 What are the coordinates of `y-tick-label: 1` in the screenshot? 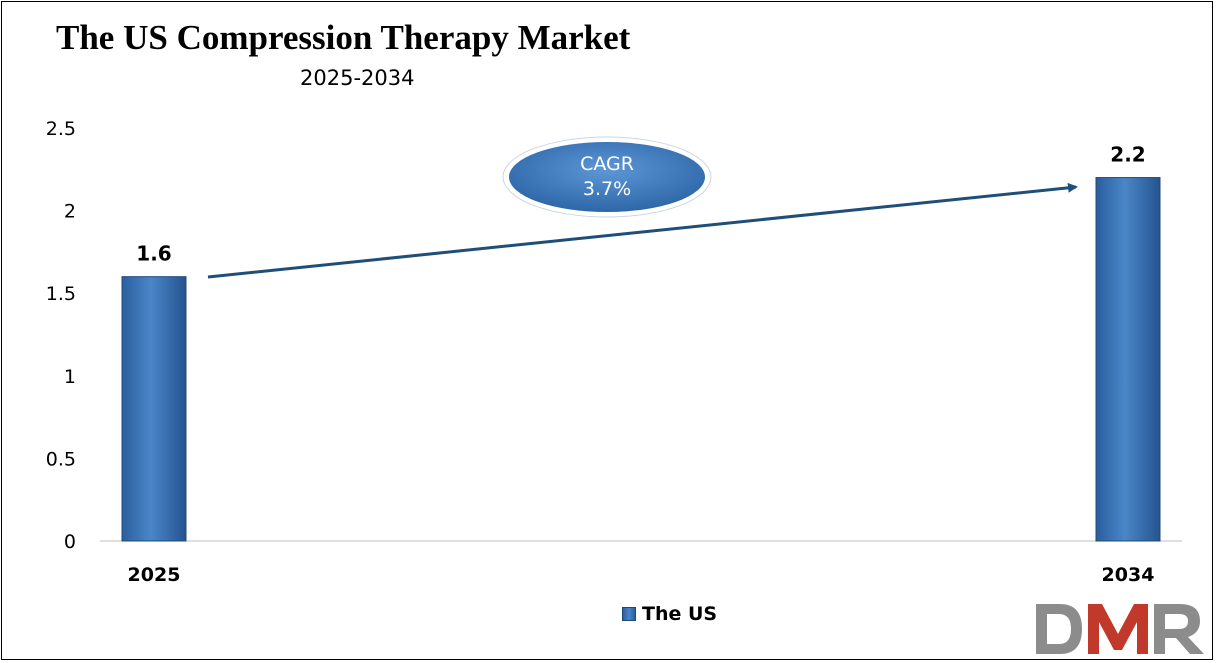 It's located at (70, 377).